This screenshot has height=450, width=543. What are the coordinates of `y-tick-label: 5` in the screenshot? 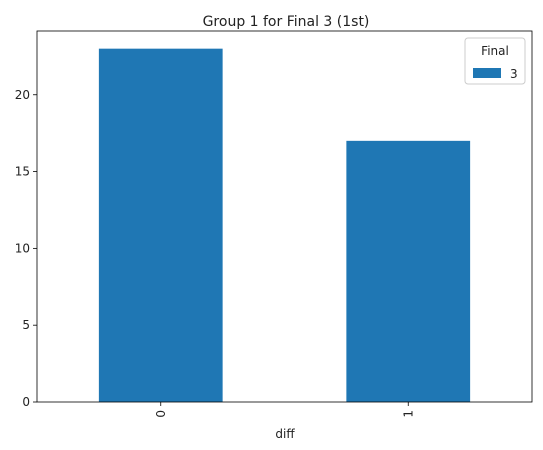 It's located at (26, 325).